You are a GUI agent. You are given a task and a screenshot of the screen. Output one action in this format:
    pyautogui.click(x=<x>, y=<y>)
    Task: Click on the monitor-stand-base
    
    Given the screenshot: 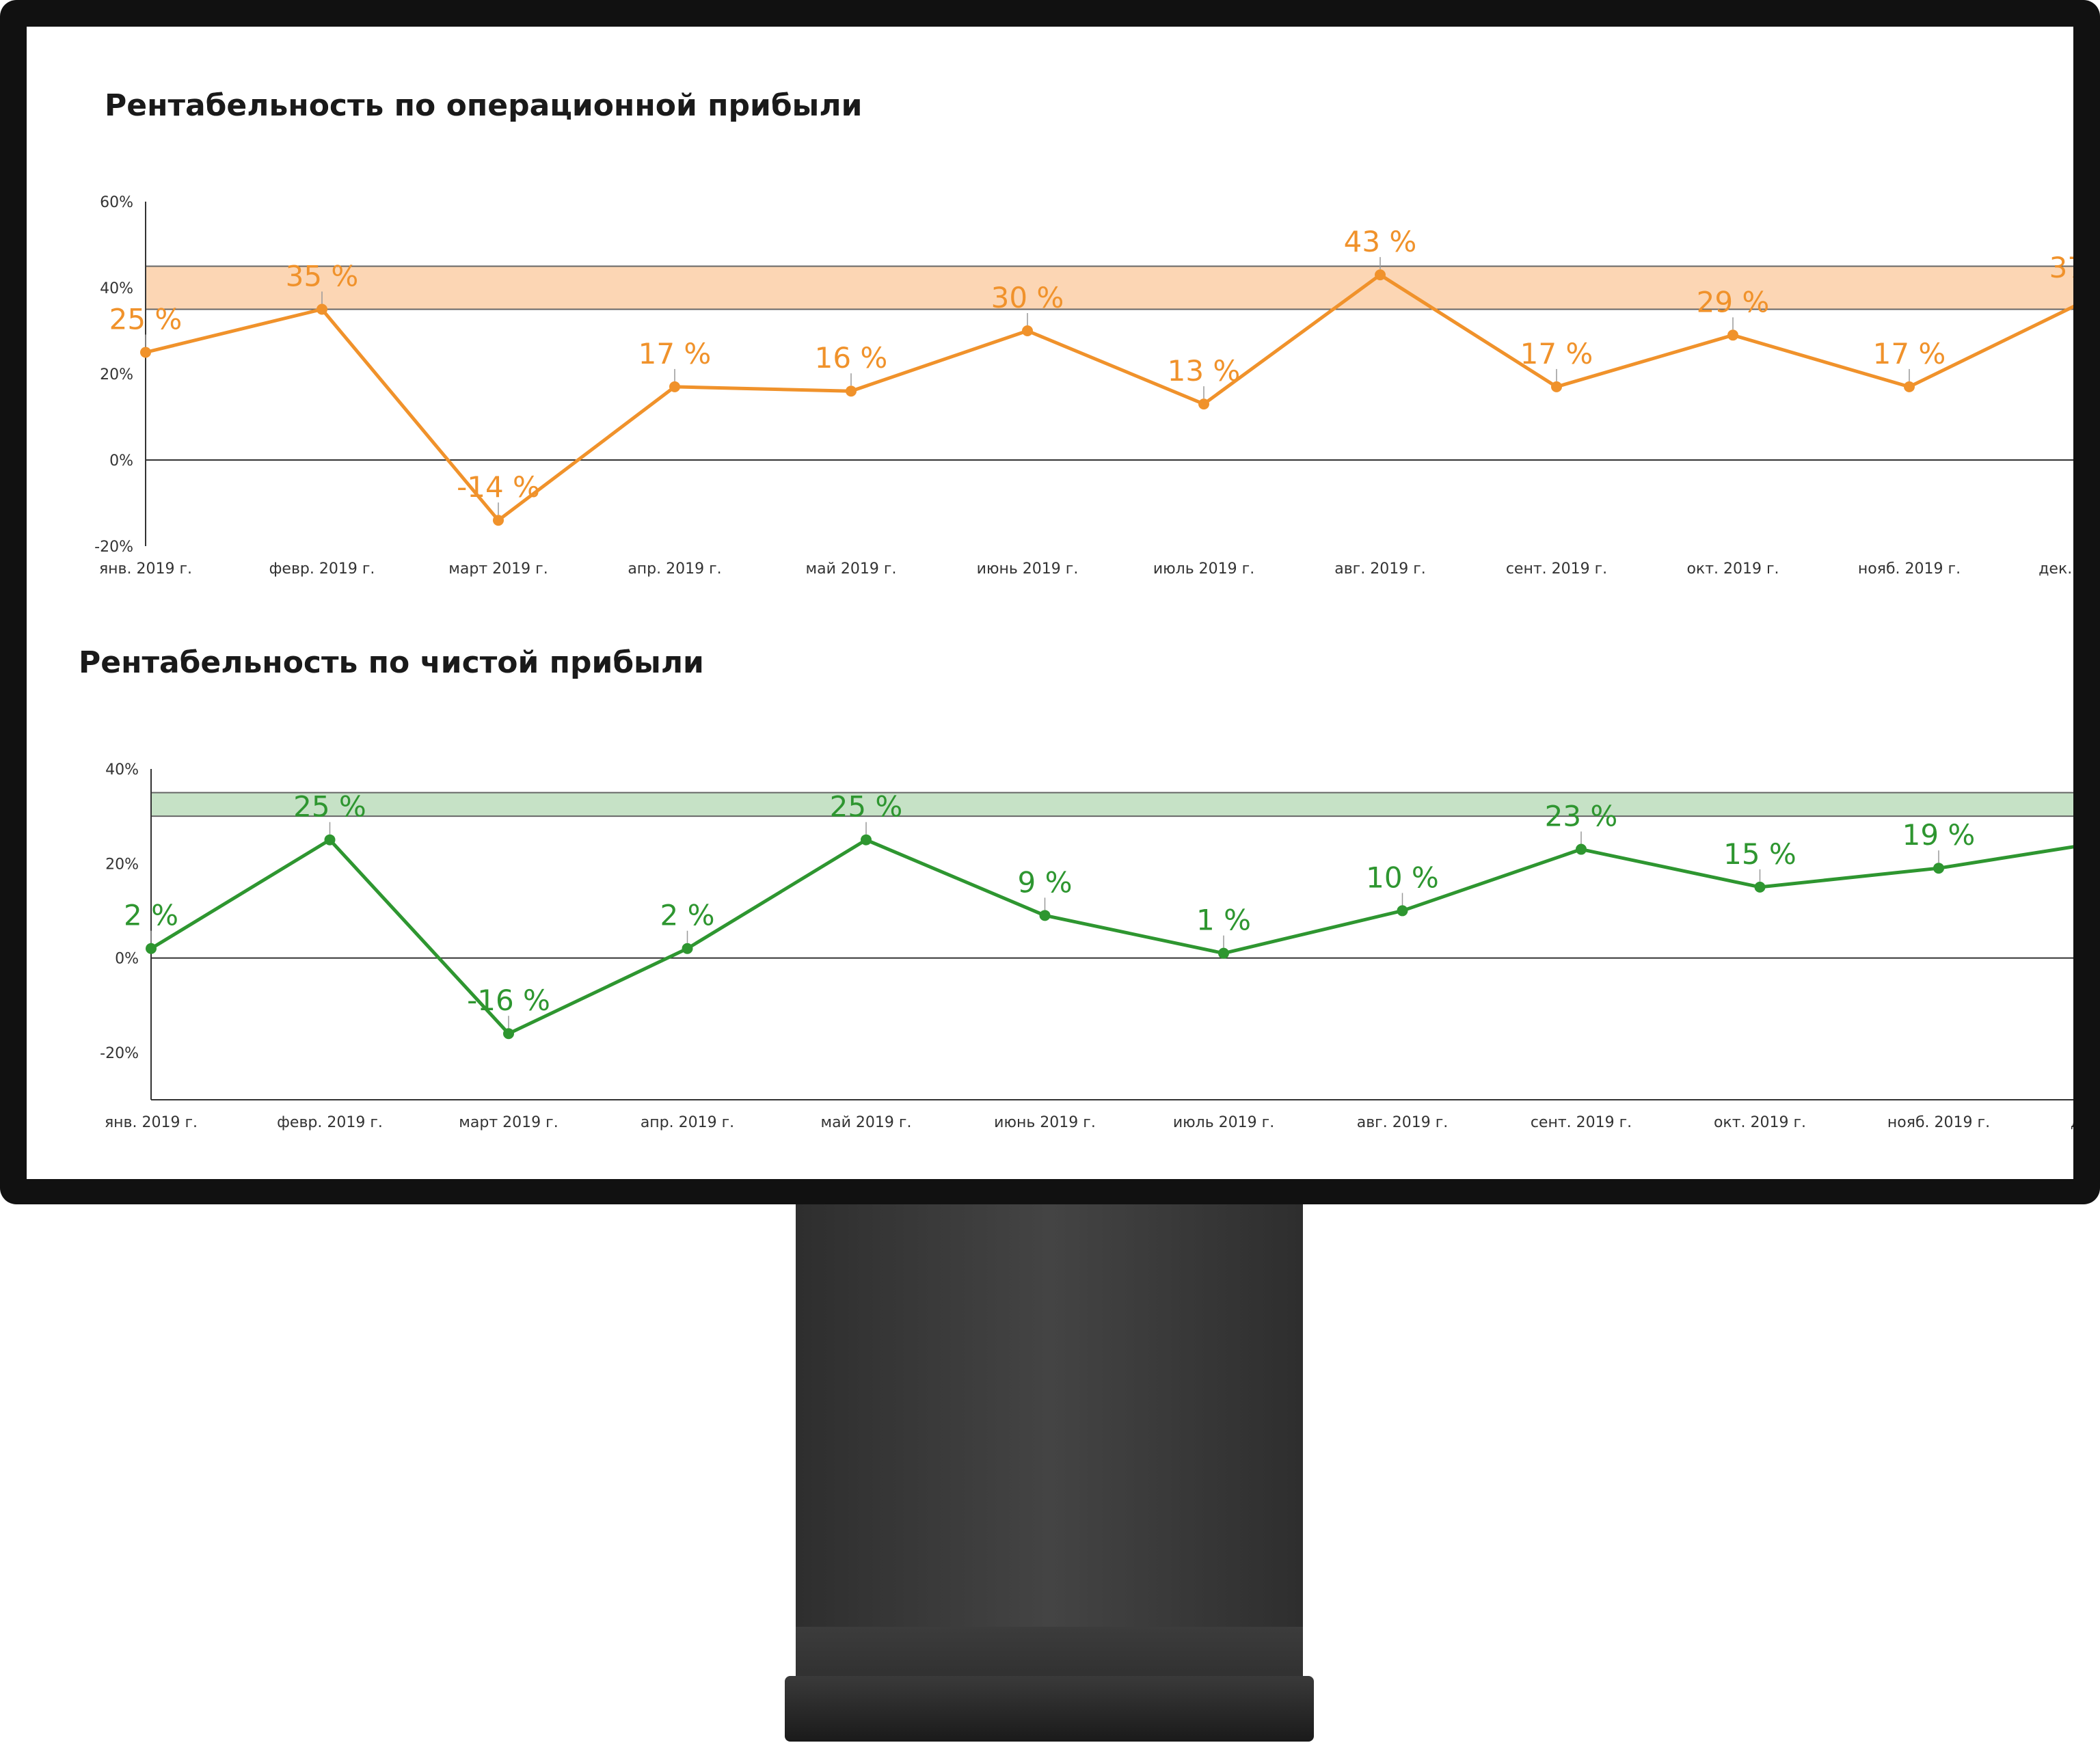 What is the action you would take?
    pyautogui.click(x=1049, y=1709)
    